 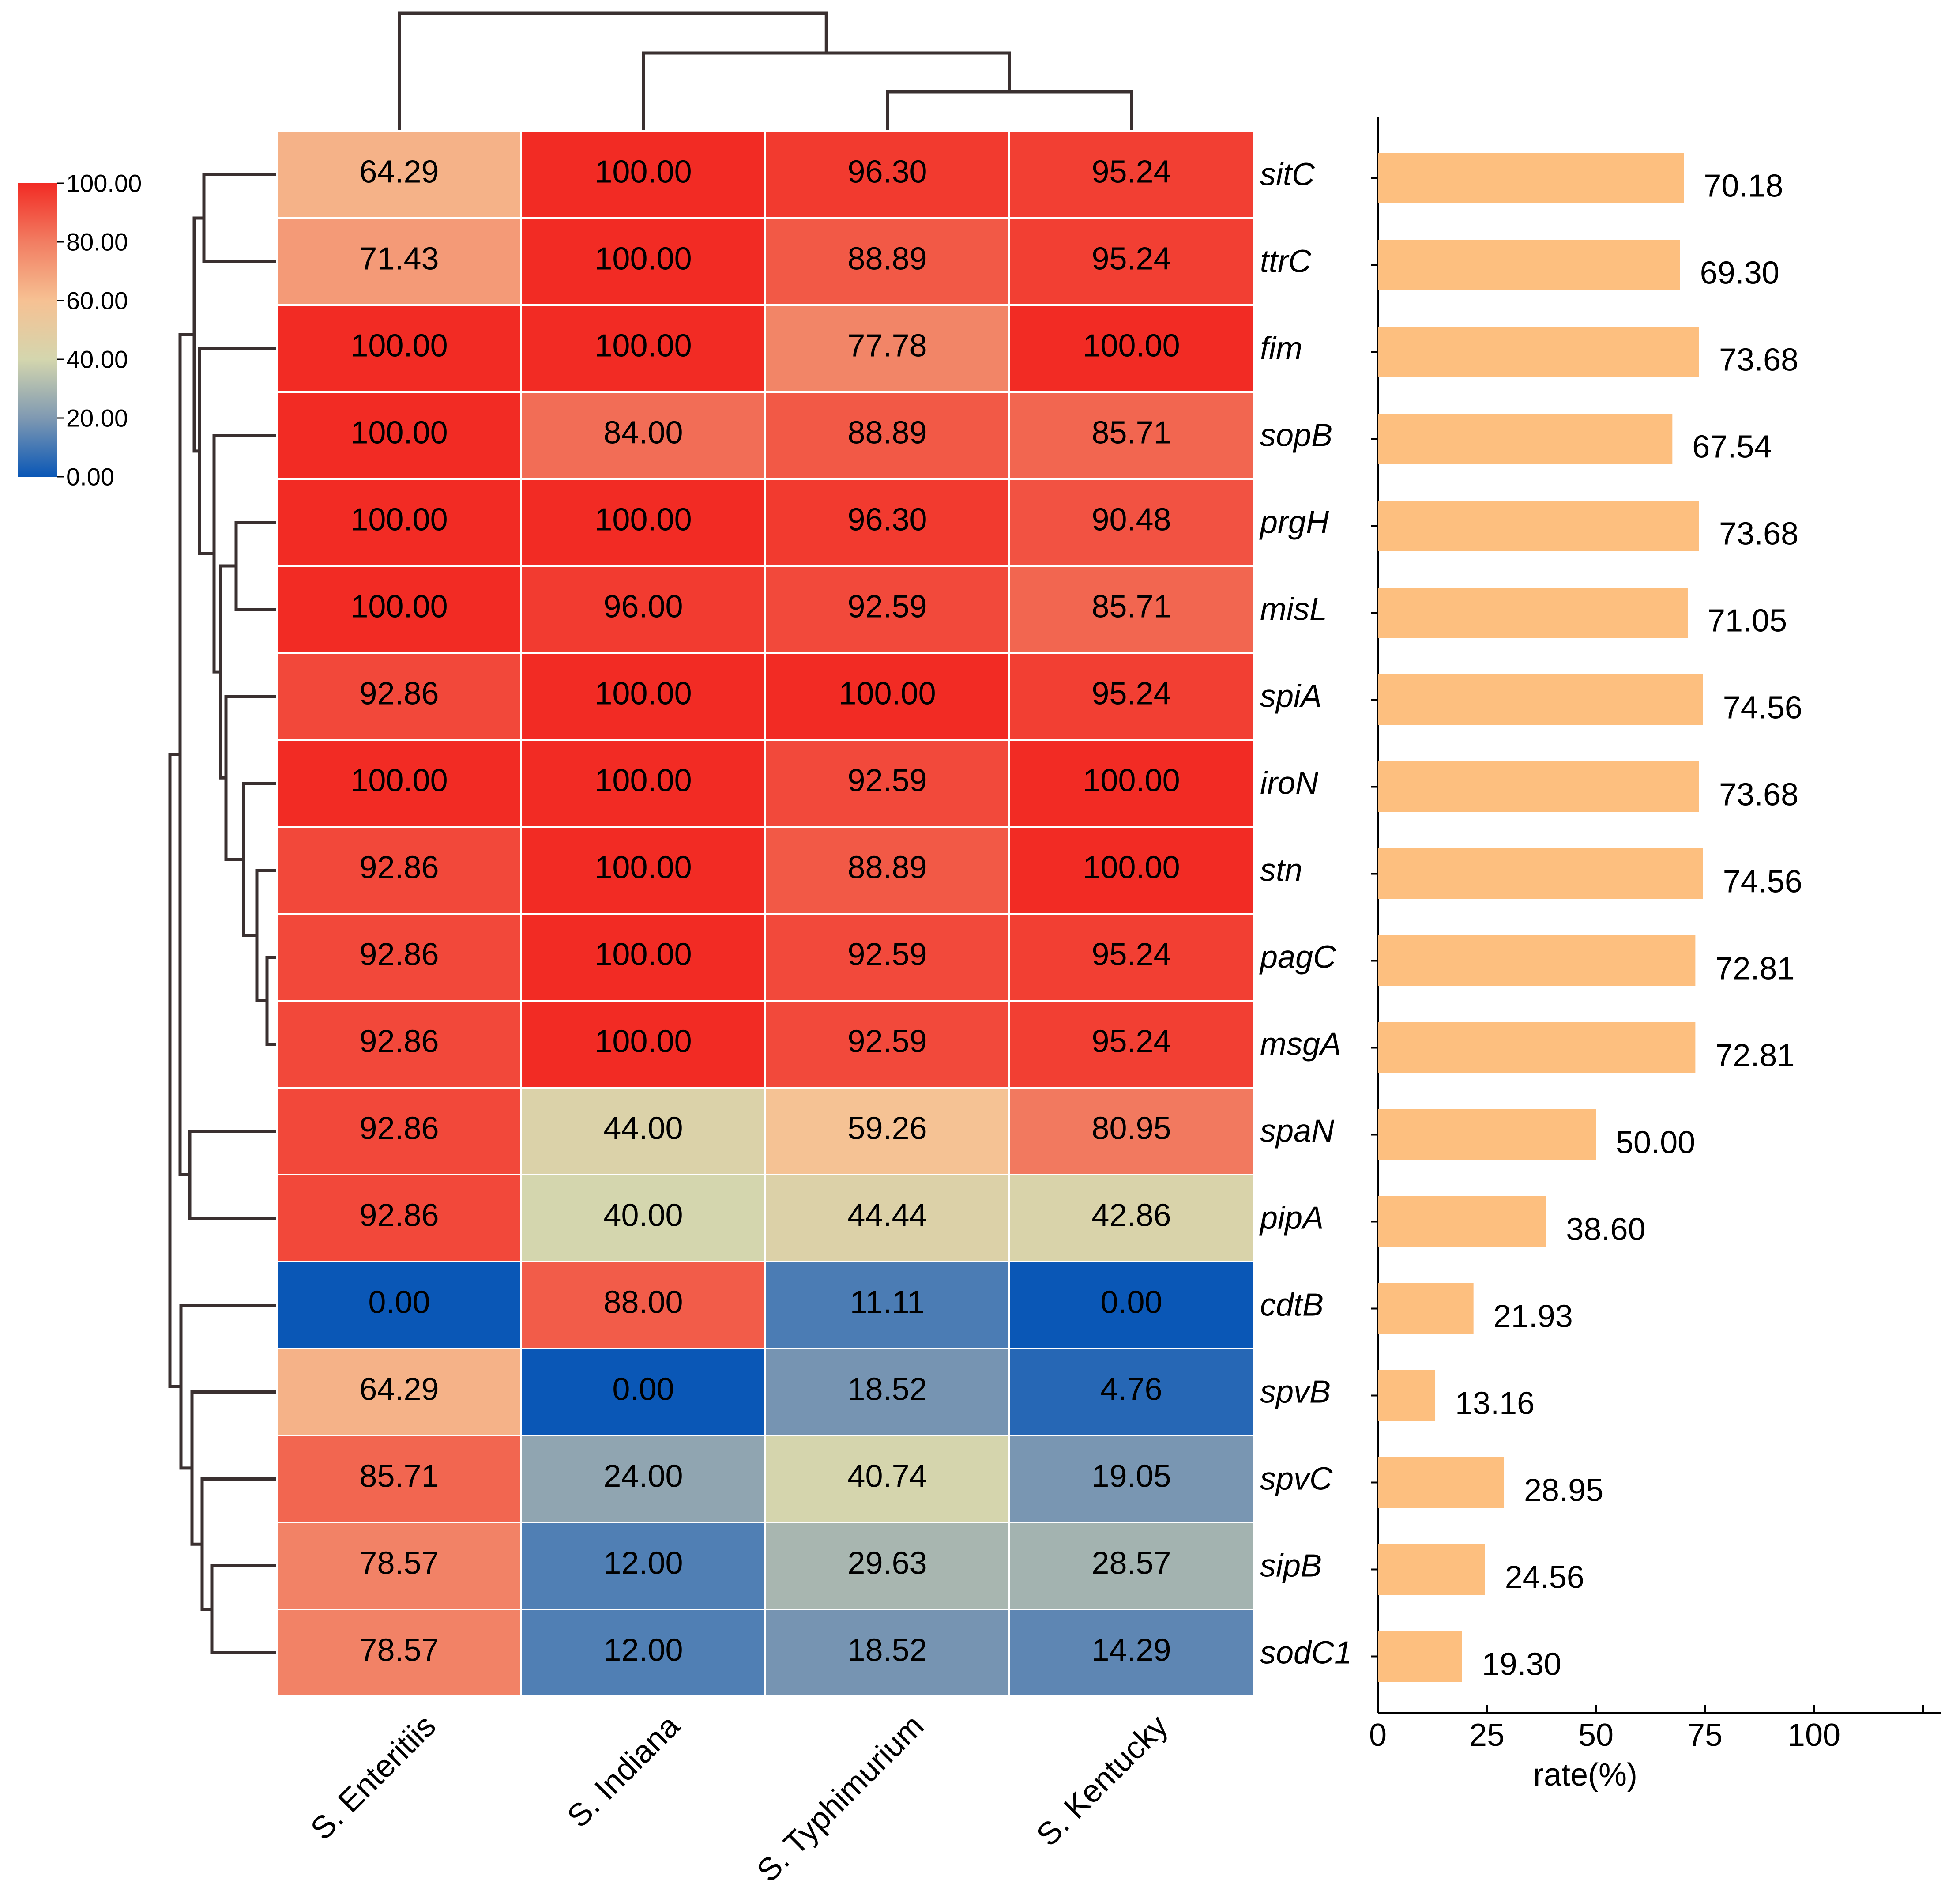 I want to click on heatmap-cell-value: 29.63, so click(x=887, y=1563).